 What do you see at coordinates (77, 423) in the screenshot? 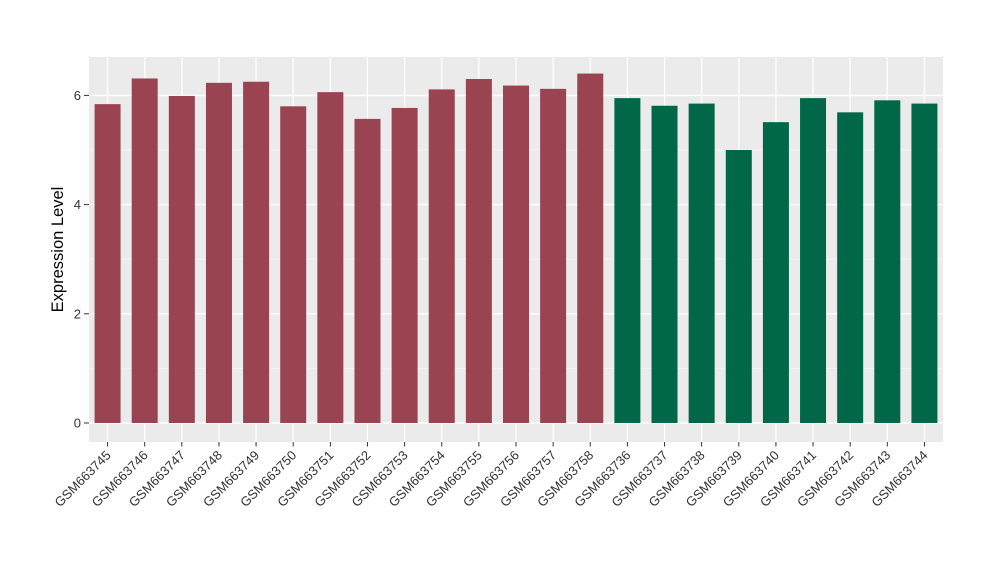
I see `y-tick-label-0: 0` at bounding box center [77, 423].